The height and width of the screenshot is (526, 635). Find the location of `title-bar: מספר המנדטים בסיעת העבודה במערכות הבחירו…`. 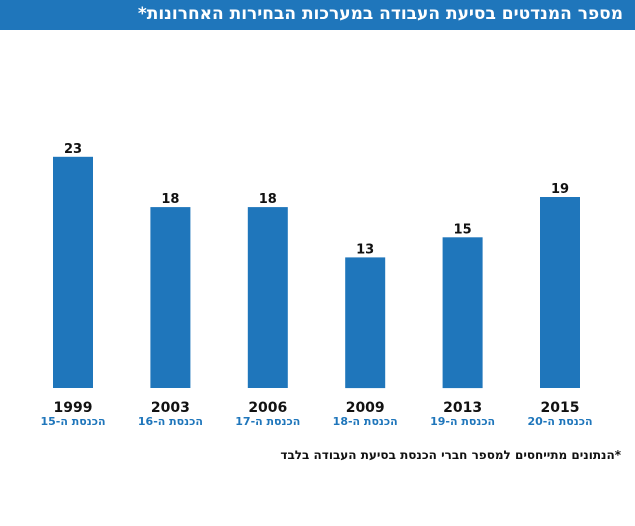

title-bar: מספר המנדטים בסיעת העבודה במערכות הבחירו… is located at coordinates (317, 15).